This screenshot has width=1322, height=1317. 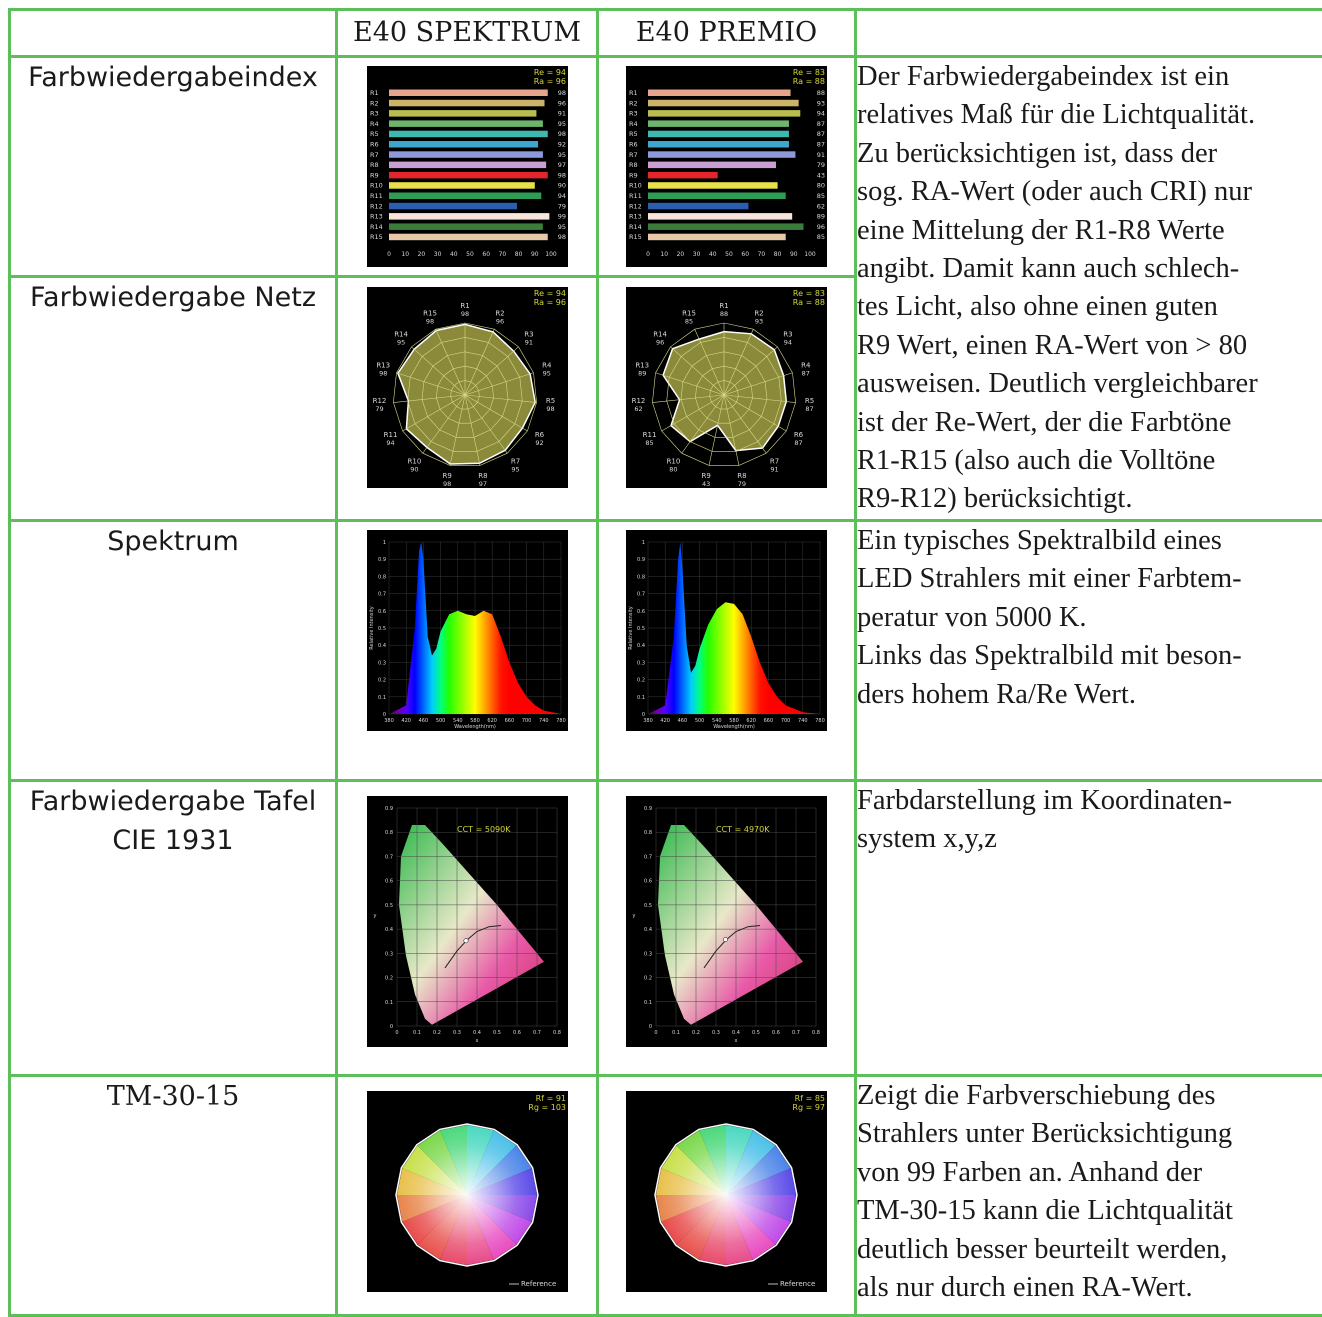 What do you see at coordinates (821, 114) in the screenshot?
I see `bar-value-label: 94` at bounding box center [821, 114].